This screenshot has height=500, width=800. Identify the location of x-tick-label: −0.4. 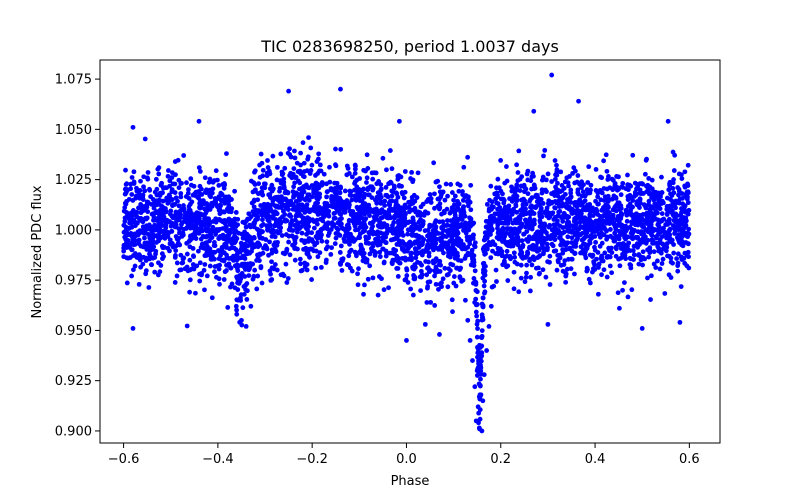
(218, 459).